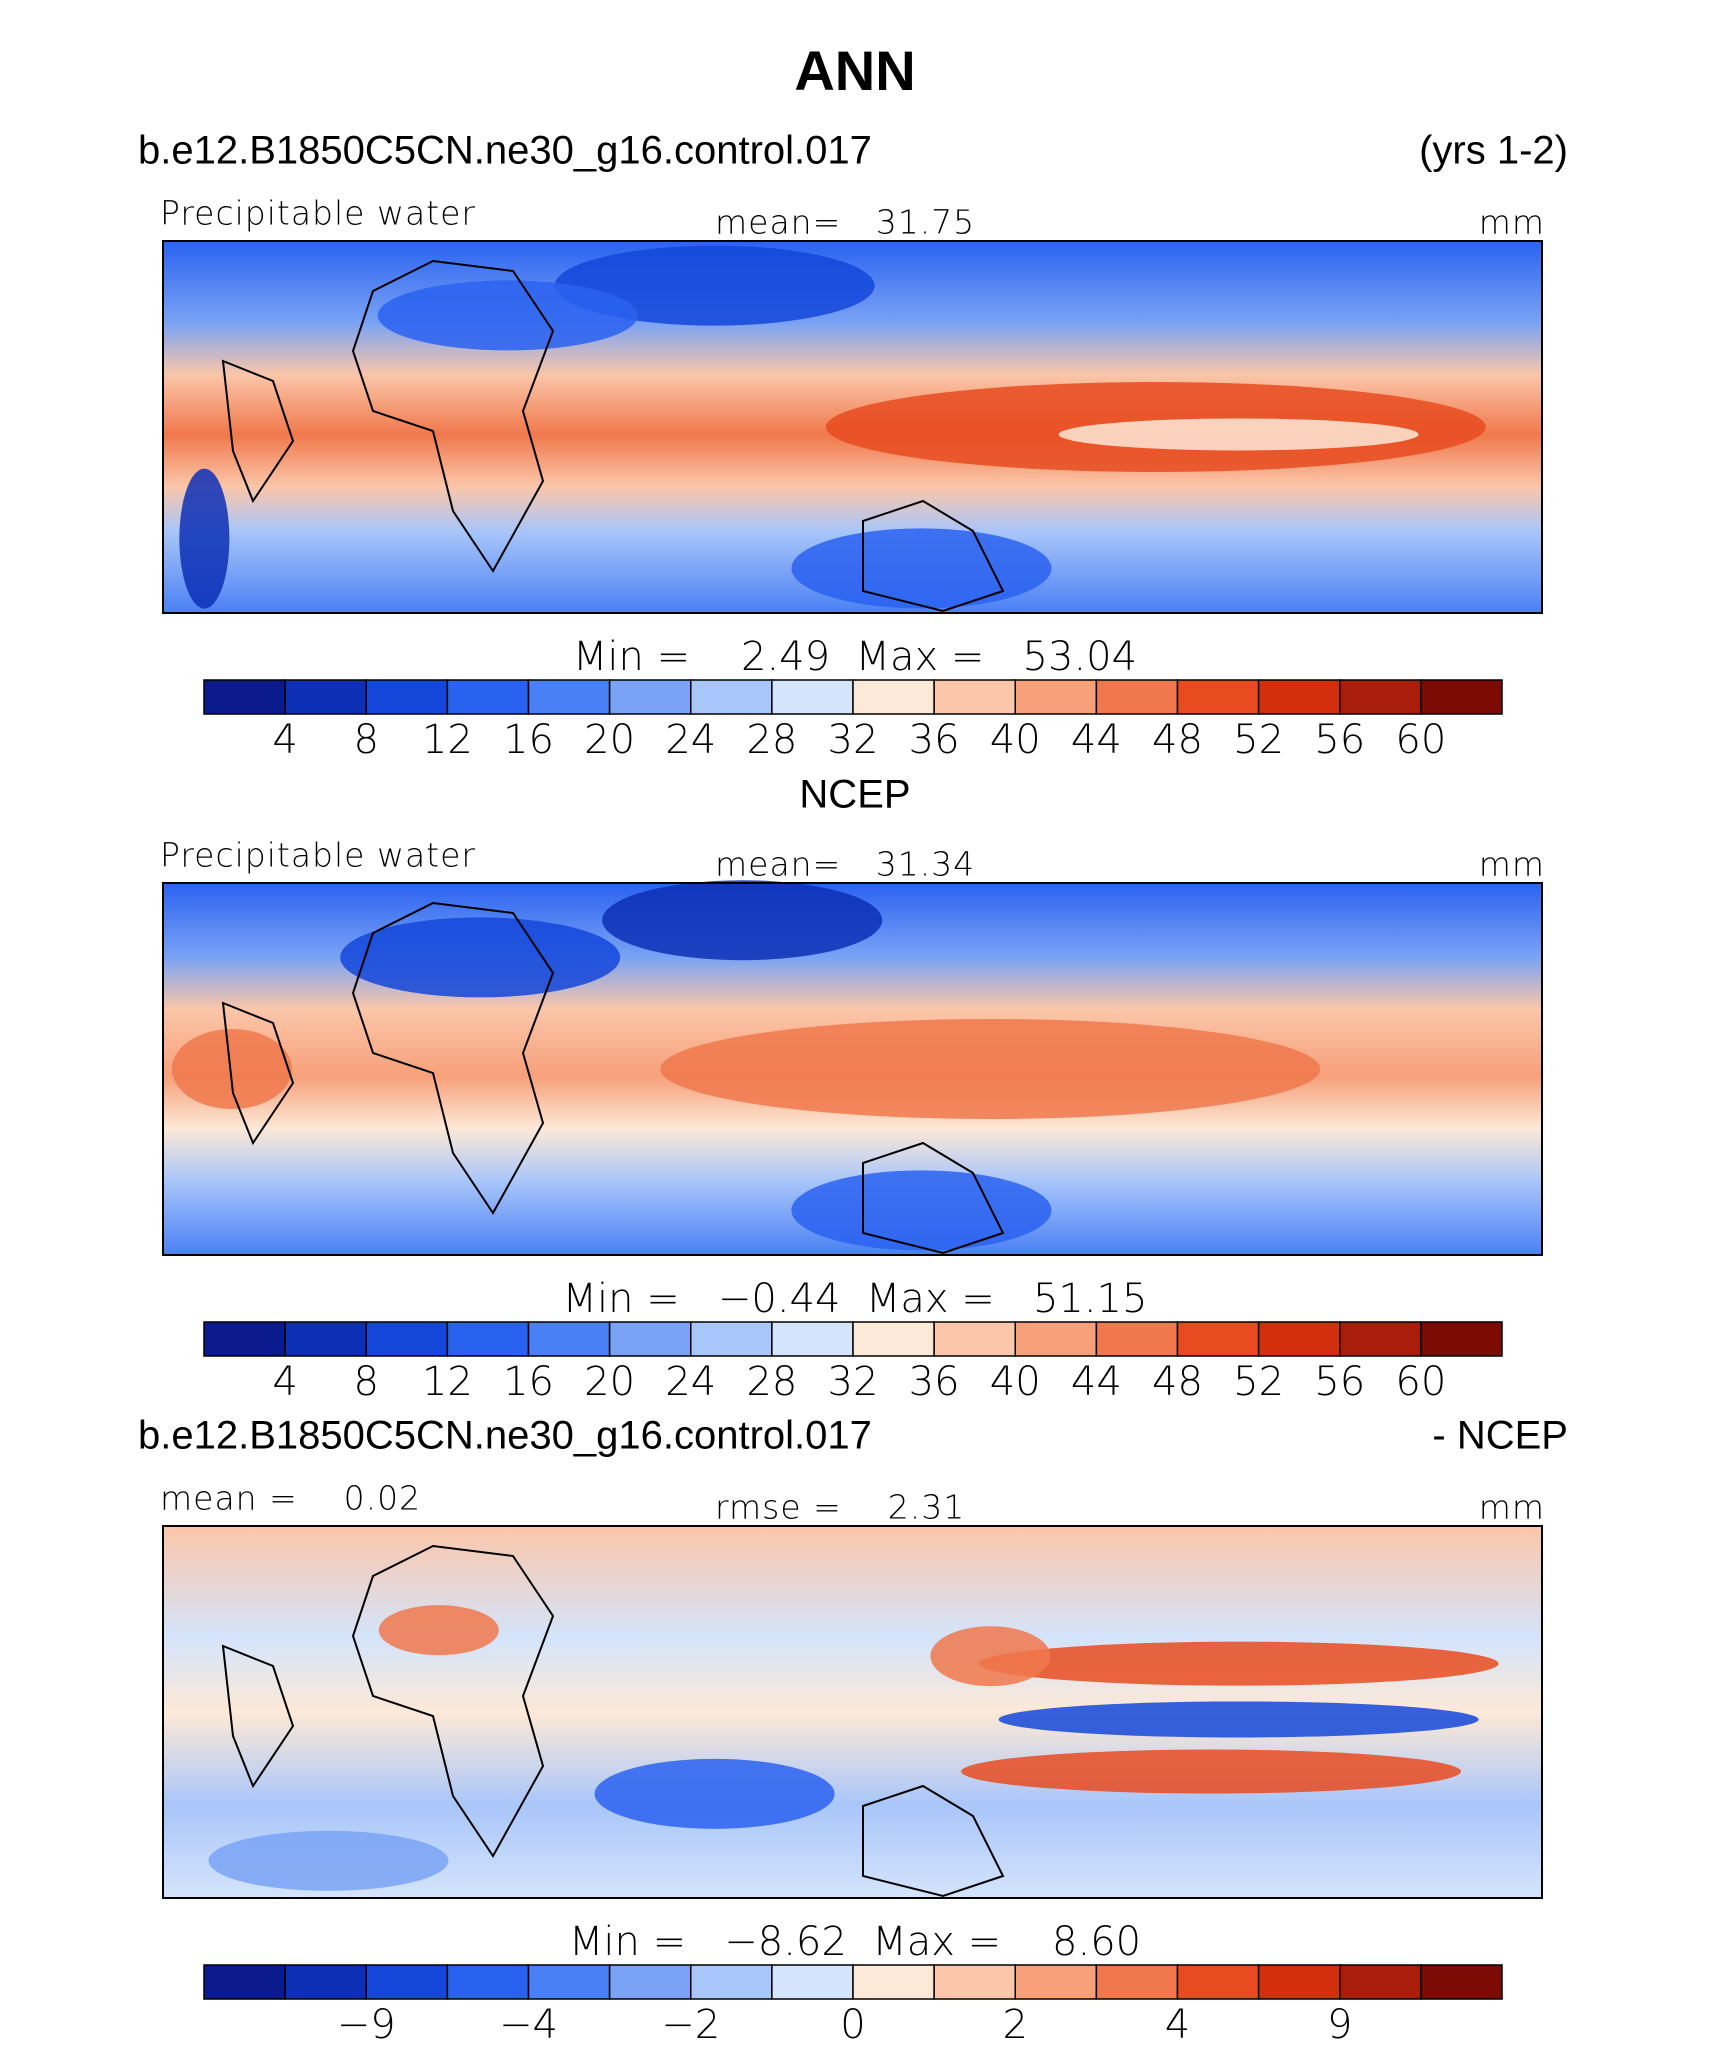 This screenshot has width=1710, height=2067. Describe the element at coordinates (290, 1498) in the screenshot. I see `map-label: mean = 0.02` at that location.